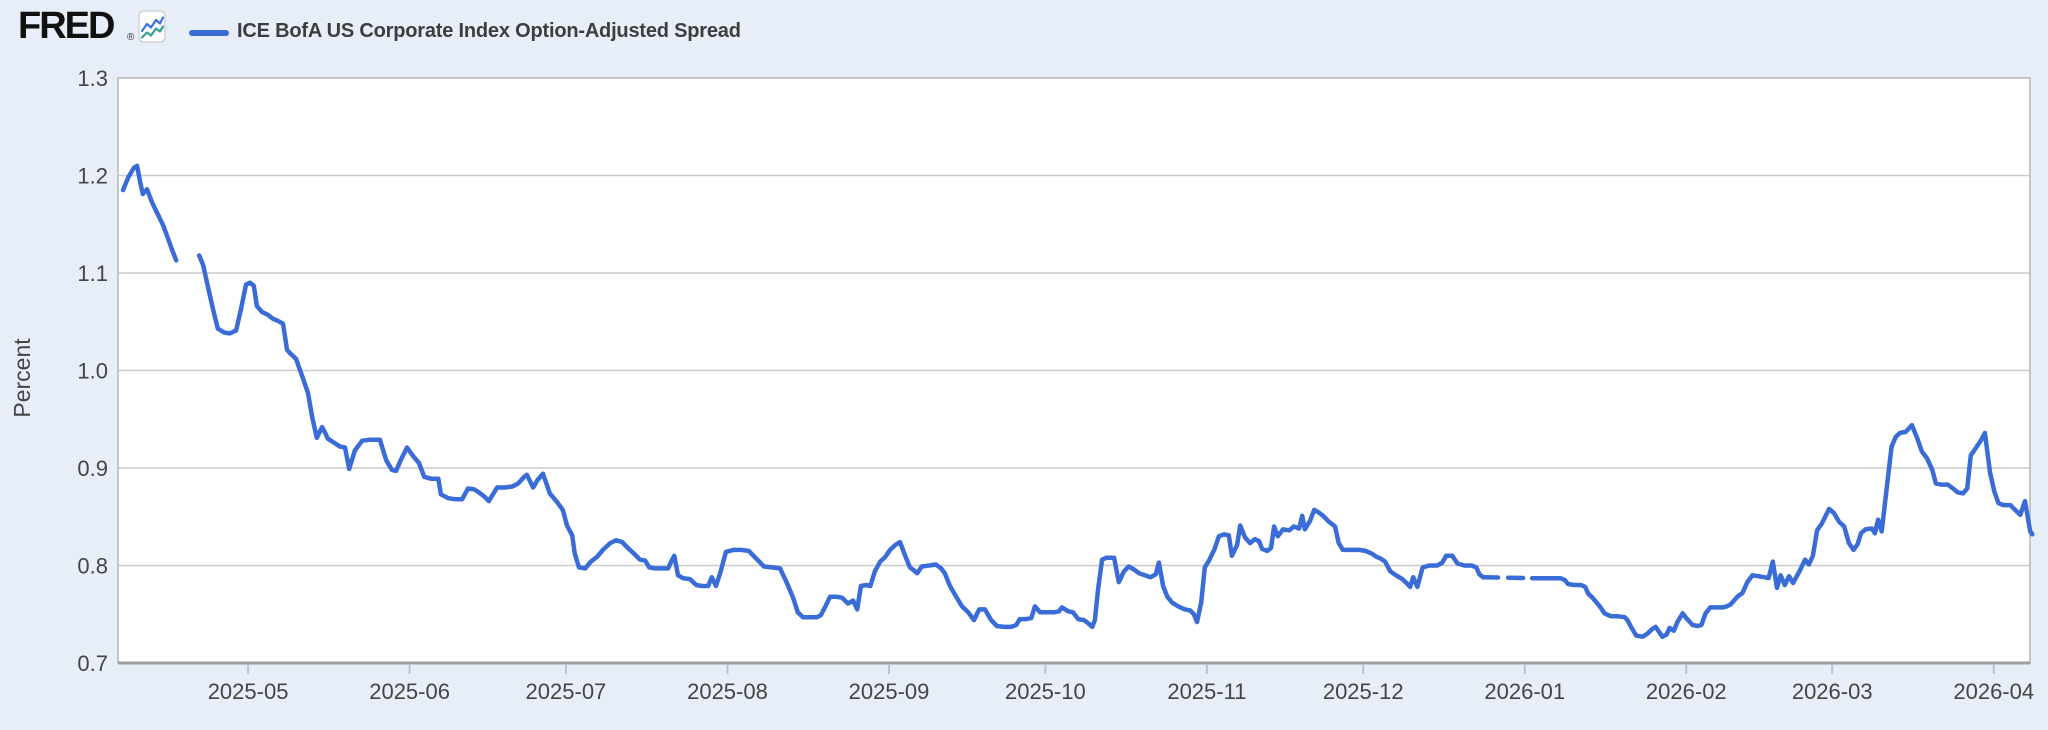  Describe the element at coordinates (92, 78) in the screenshot. I see `svg-text: 1.3` at that location.